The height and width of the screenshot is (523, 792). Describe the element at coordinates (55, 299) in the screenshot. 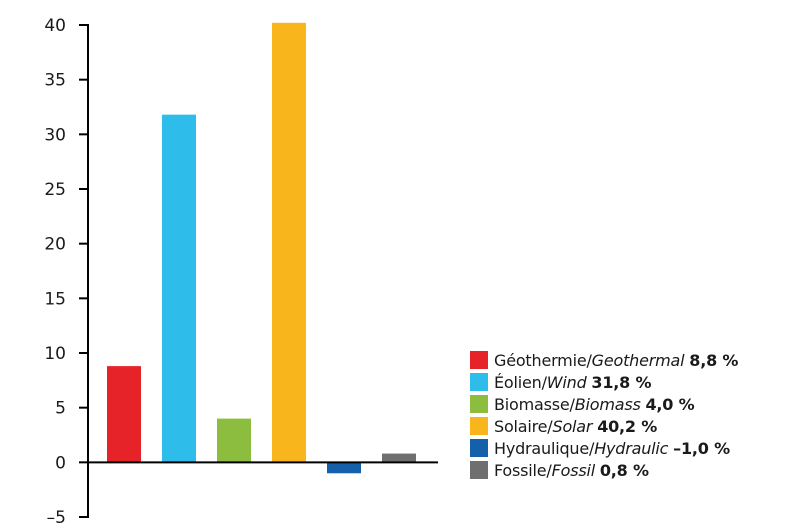

I see `y-tick-label: 15` at that location.